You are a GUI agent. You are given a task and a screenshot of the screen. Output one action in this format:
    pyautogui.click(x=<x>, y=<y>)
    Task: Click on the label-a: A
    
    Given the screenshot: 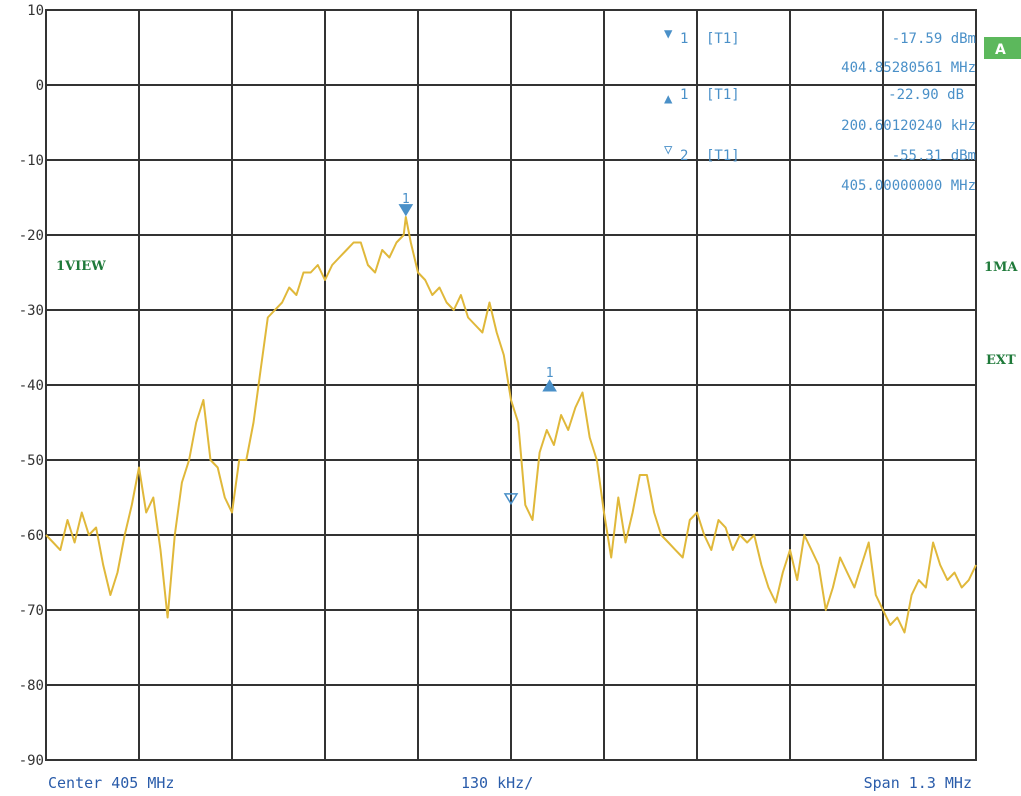 What is the action you would take?
    pyautogui.click(x=1000, y=50)
    